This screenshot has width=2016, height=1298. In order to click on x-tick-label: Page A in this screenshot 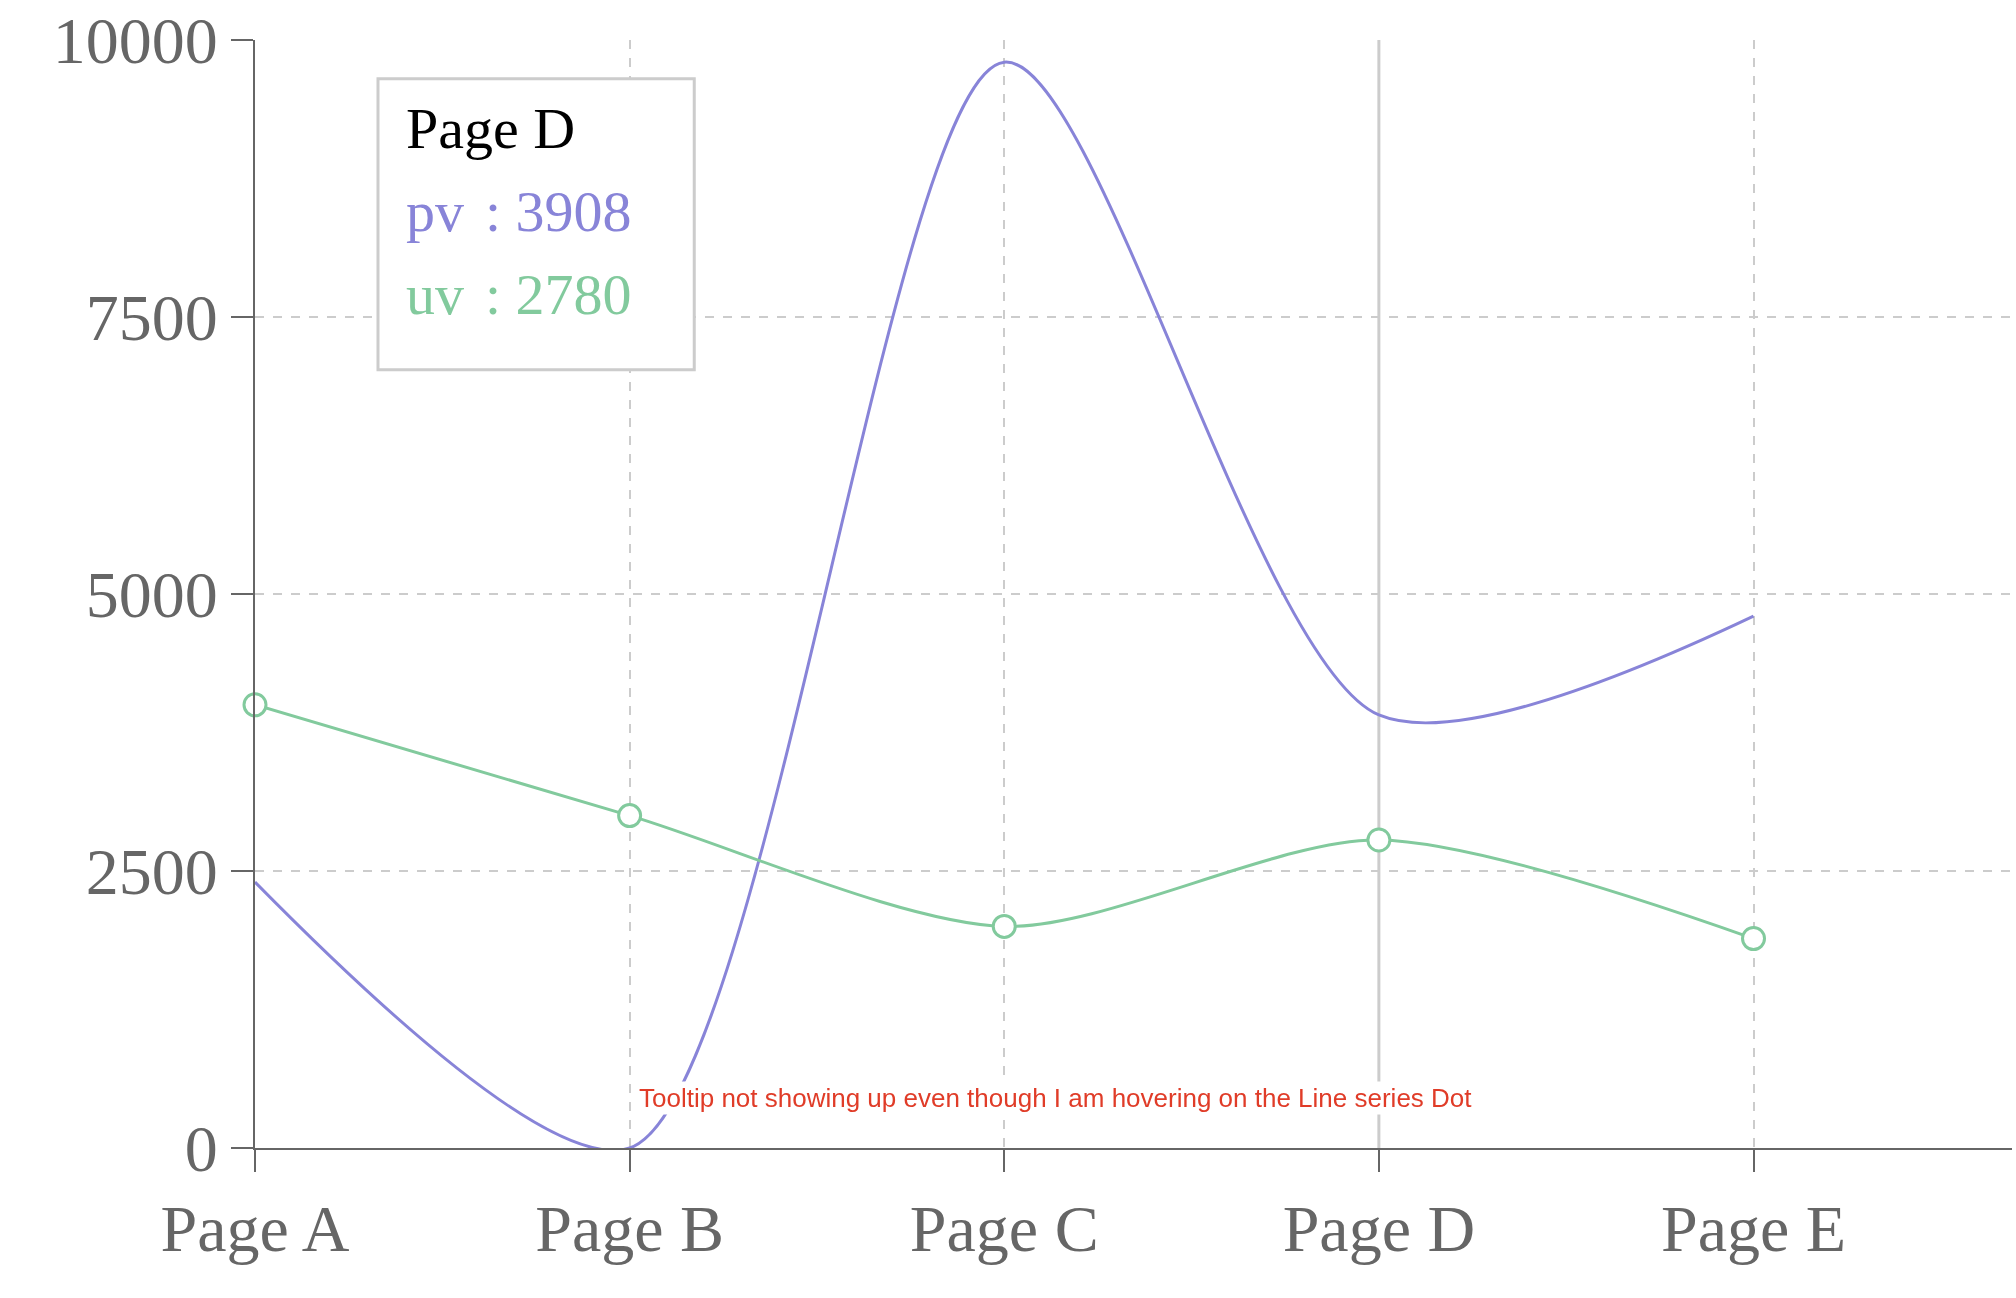, I will do `click(255, 1229)`.